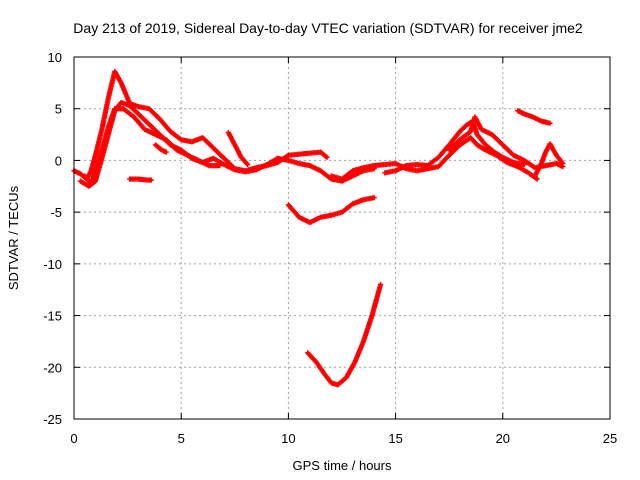 This screenshot has height=480, width=640. Describe the element at coordinates (52, 316) in the screenshot. I see `y-tick-label: -15` at that location.